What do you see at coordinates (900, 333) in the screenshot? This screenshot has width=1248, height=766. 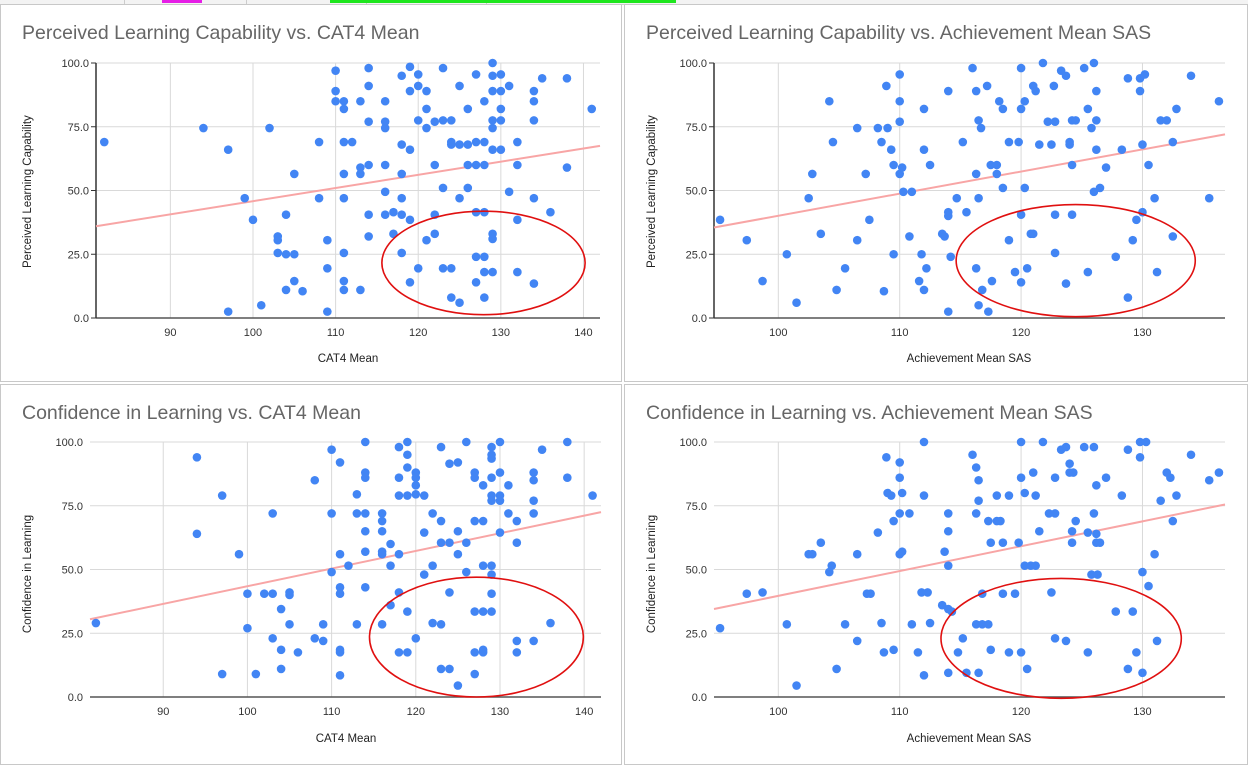 I see `x-tick-label: 110` at bounding box center [900, 333].